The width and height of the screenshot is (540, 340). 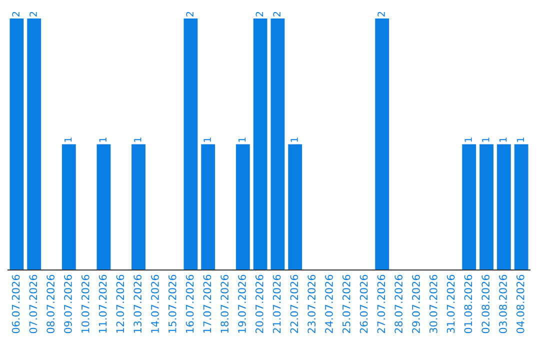 I want to click on x-tick-label: 19.07.2026, so click(x=242, y=303).